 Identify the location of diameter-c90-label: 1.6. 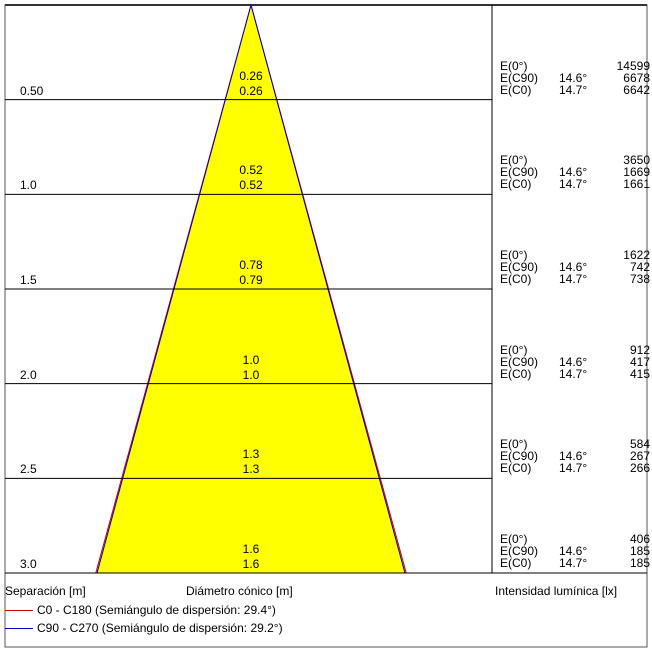
(251, 549).